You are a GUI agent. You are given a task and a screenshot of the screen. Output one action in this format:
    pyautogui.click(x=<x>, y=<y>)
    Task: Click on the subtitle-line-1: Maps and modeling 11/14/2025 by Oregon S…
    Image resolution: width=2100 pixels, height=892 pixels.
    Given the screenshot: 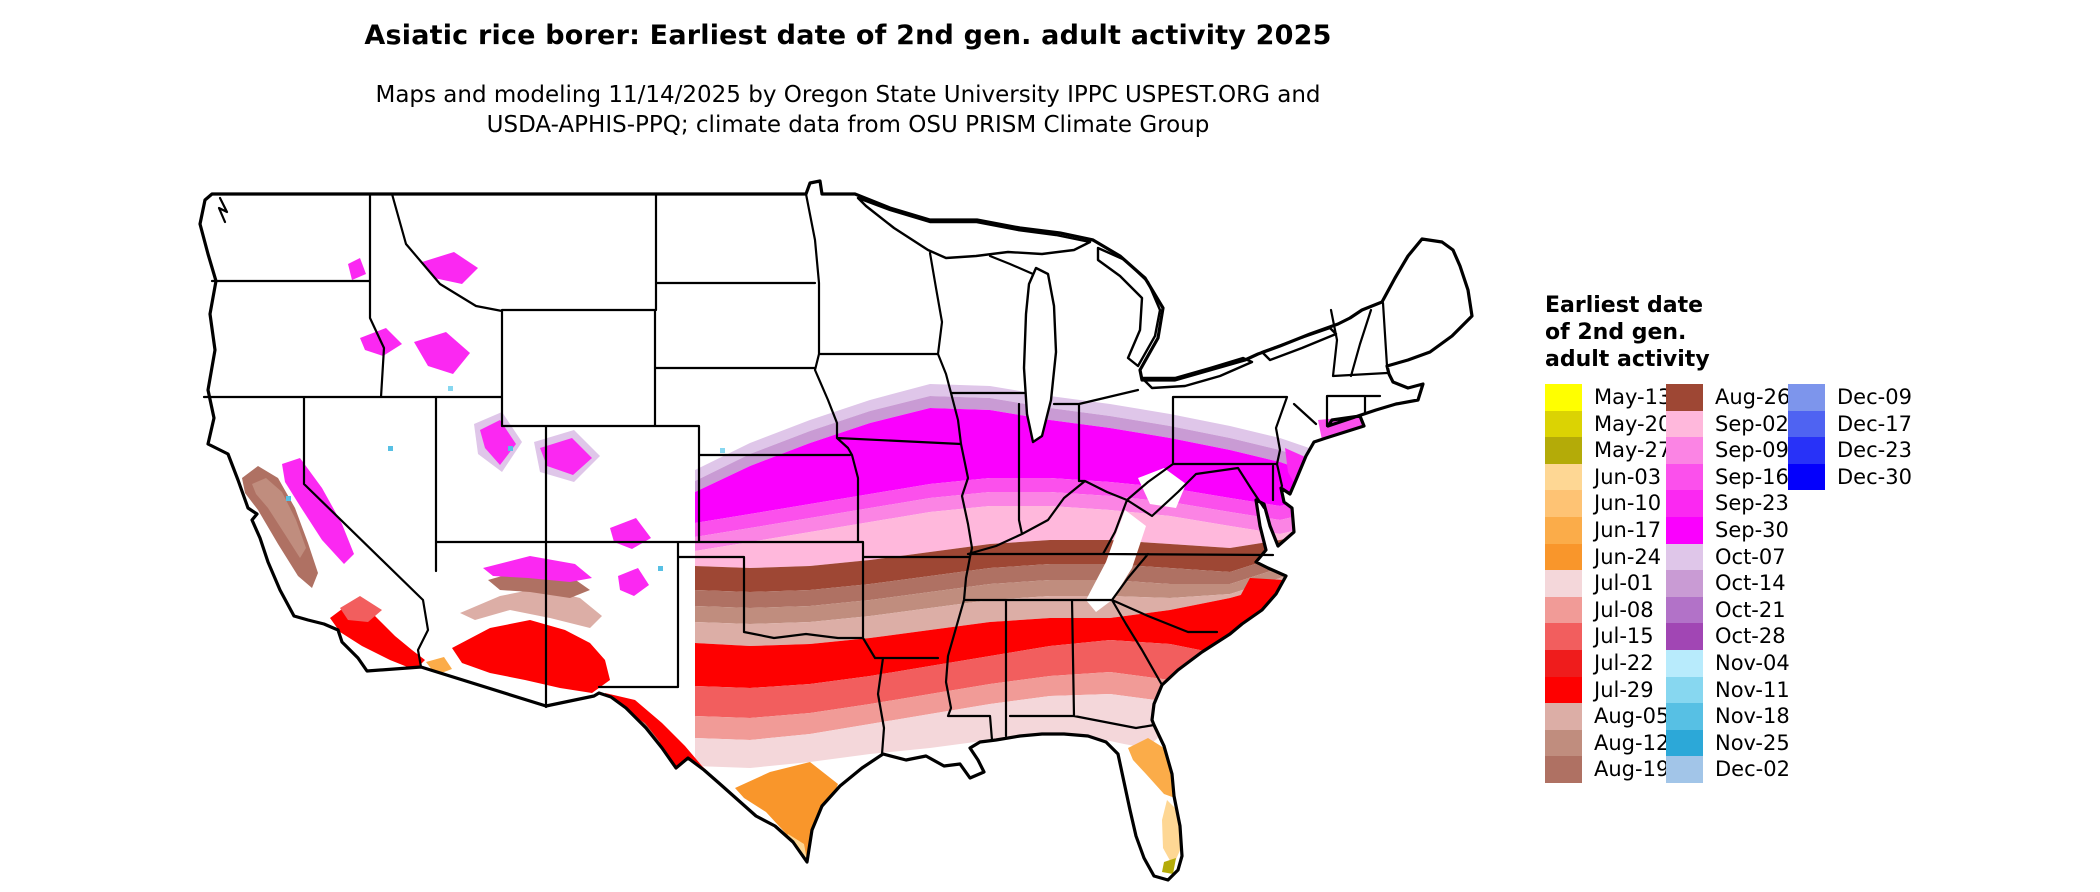 What is the action you would take?
    pyautogui.click(x=848, y=95)
    